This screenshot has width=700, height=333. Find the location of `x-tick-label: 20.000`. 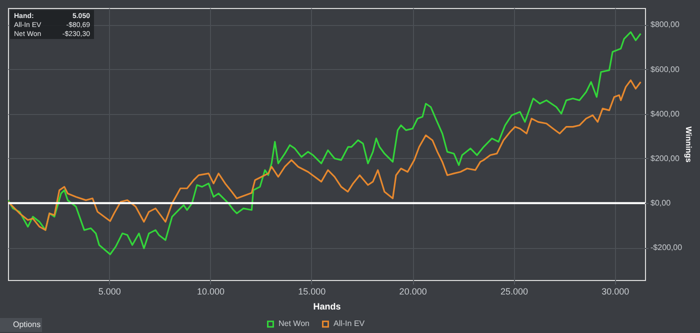

x-tick-label: 20.000 is located at coordinates (413, 291).